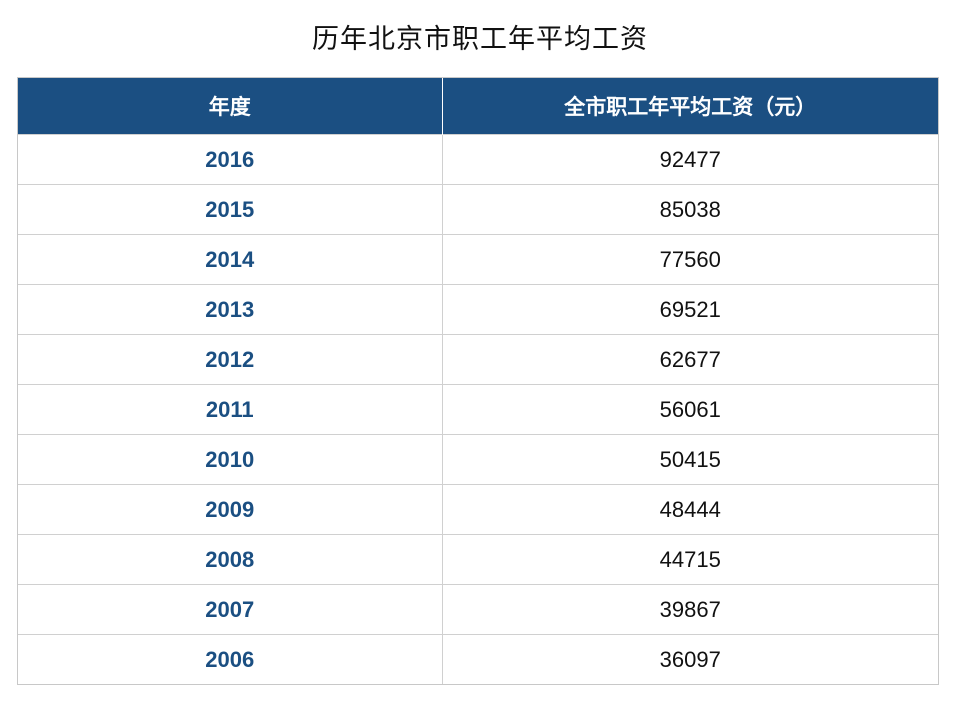 The height and width of the screenshot is (728, 960). I want to click on table-row: 2014 77560, so click(478, 259).